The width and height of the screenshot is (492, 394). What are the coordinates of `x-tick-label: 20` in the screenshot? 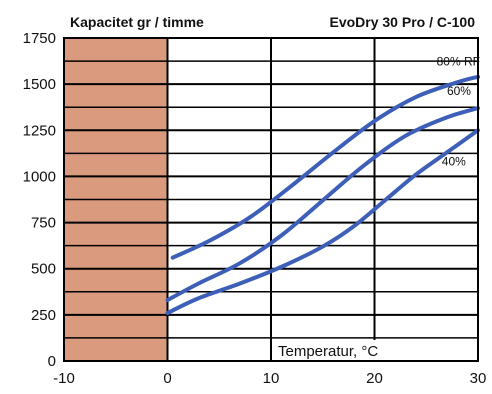 It's located at (374, 378).